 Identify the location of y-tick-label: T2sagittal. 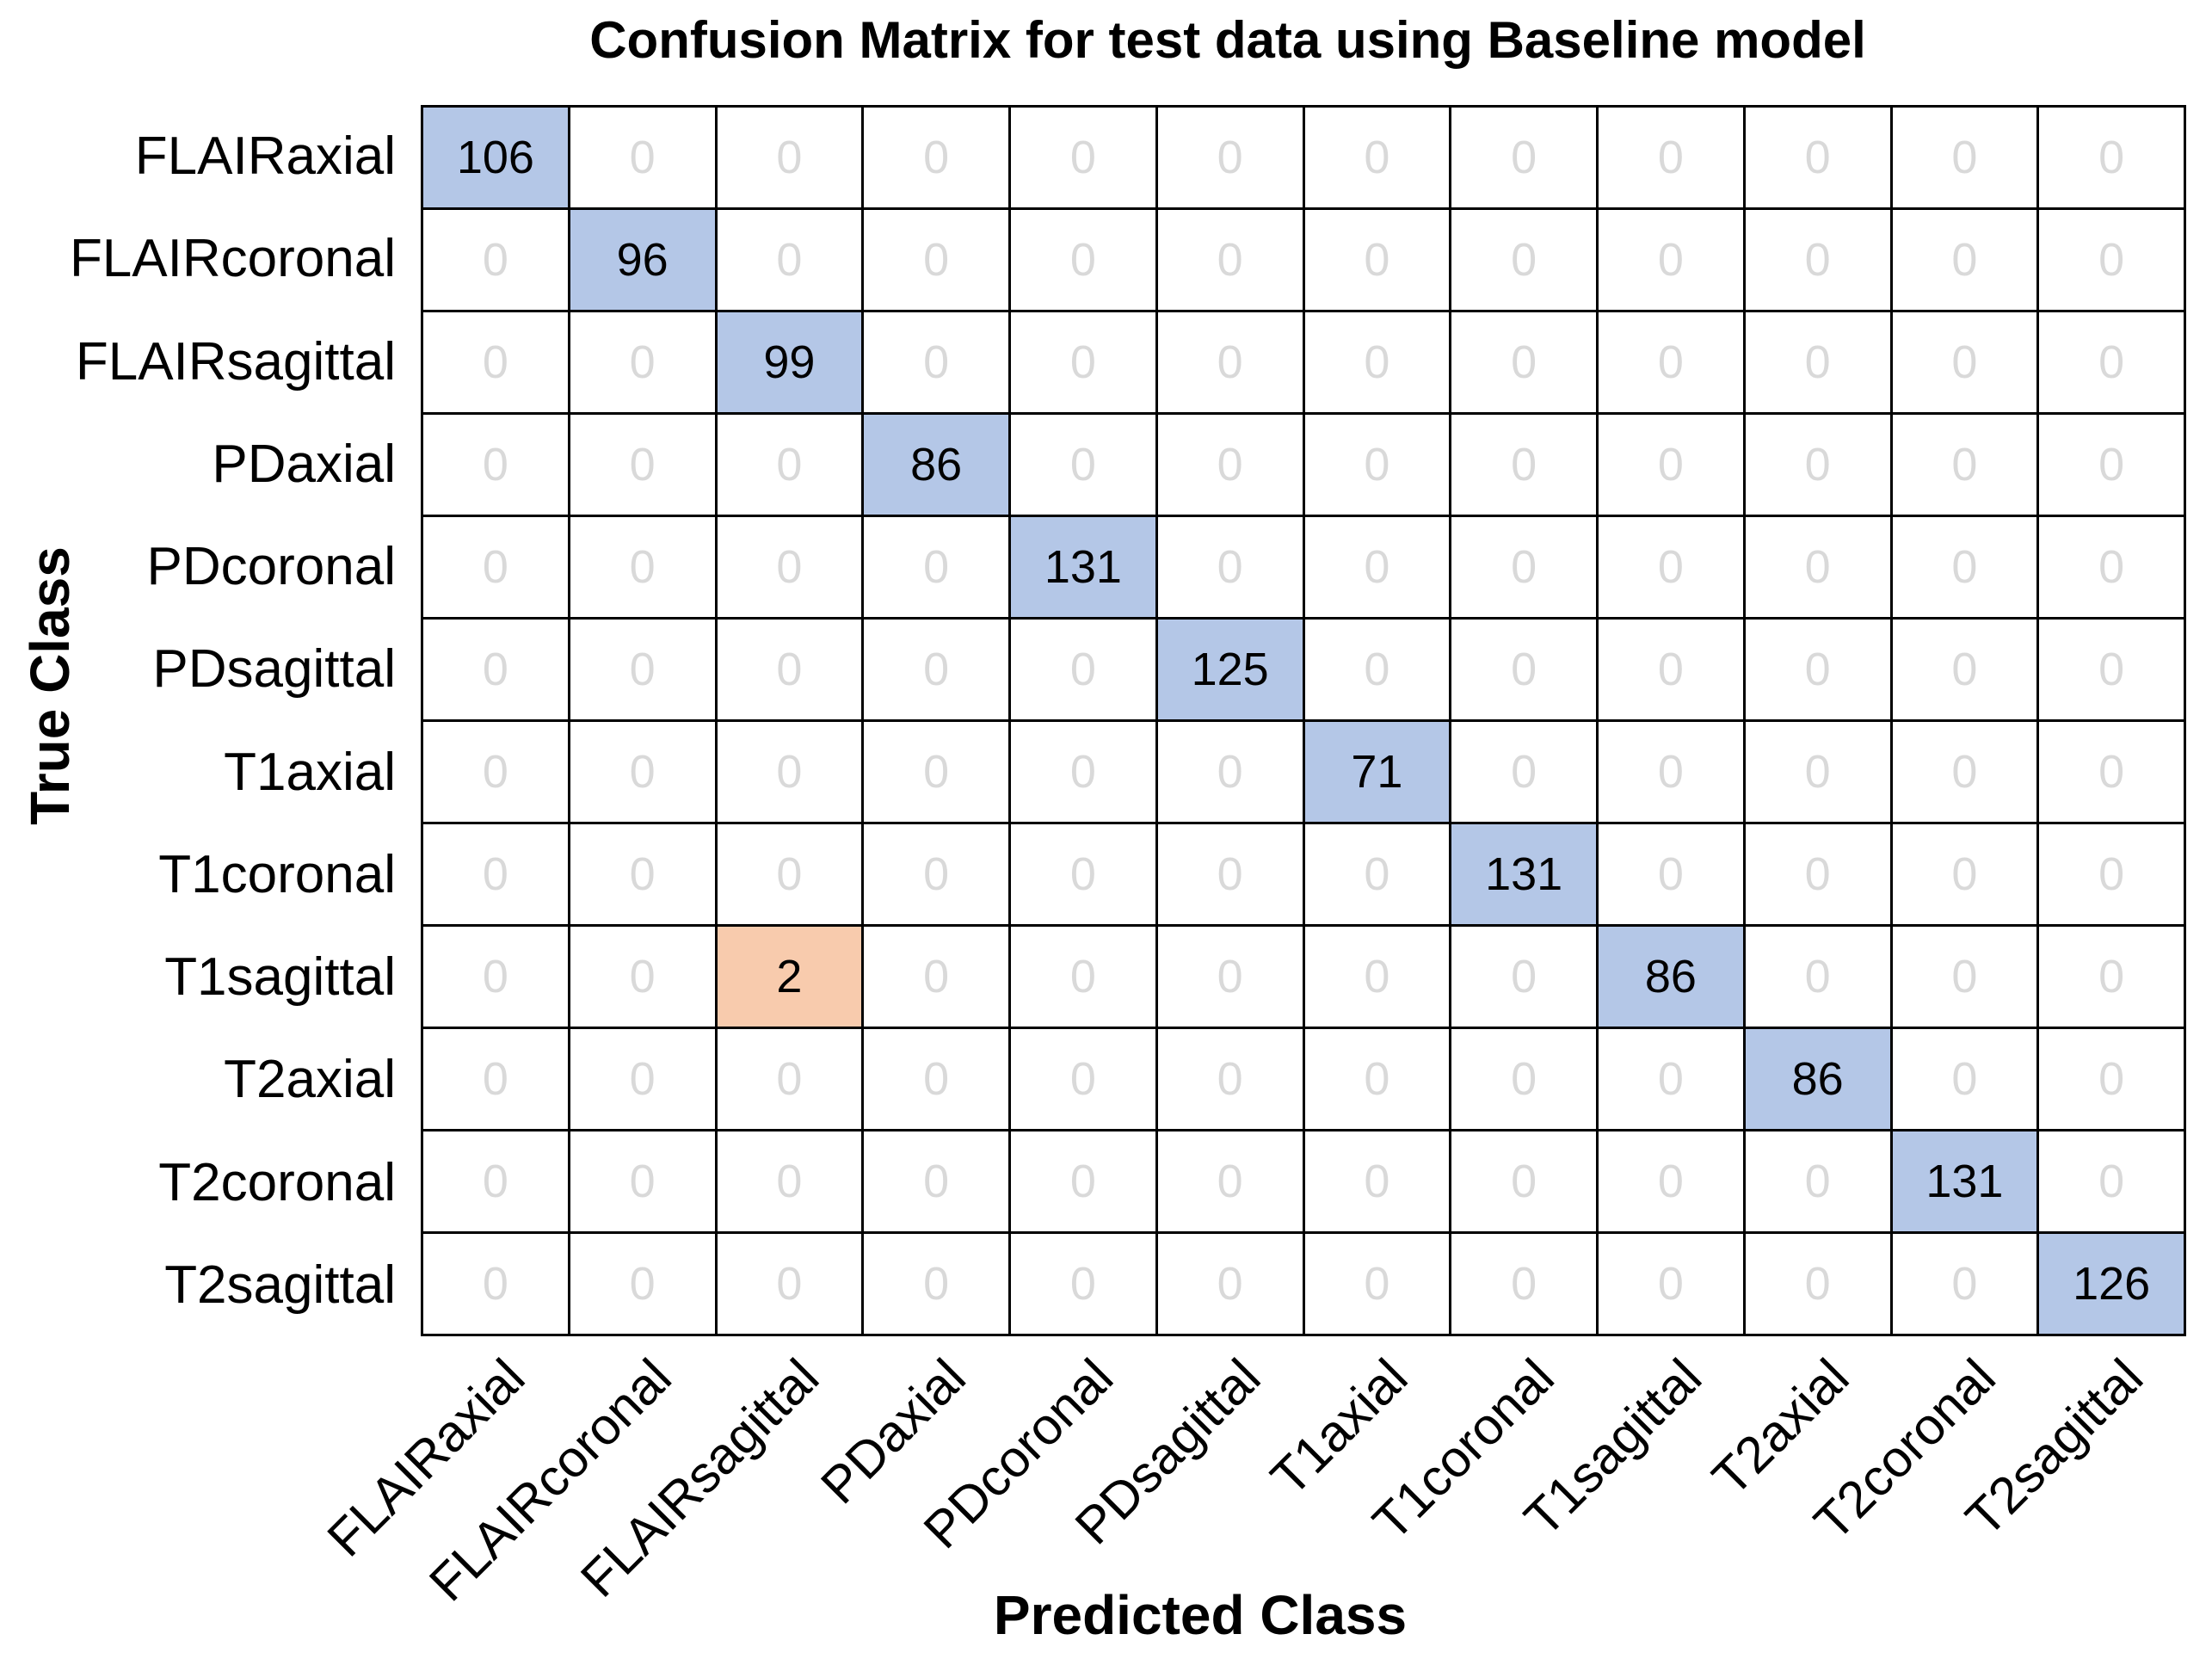
(280, 1285).